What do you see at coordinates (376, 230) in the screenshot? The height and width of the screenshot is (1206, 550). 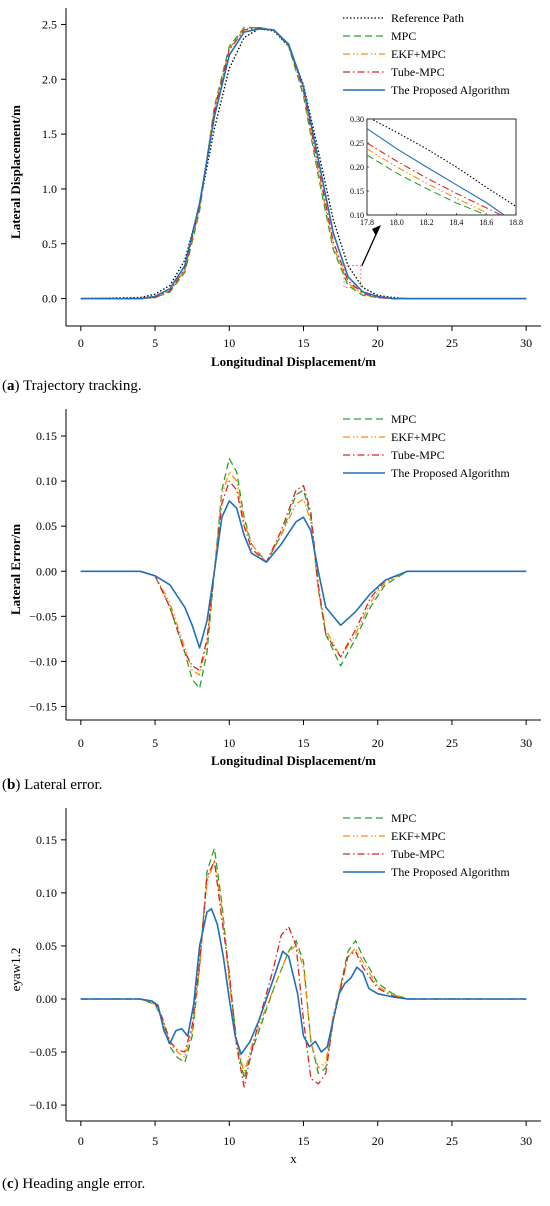 I see `zoom-arrowhead-icon` at bounding box center [376, 230].